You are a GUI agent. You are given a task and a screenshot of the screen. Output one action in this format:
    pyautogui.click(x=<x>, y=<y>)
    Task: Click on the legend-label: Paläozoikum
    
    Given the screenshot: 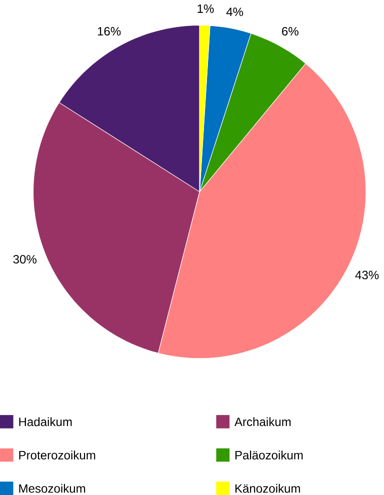 What is the action you would take?
    pyautogui.click(x=269, y=455)
    